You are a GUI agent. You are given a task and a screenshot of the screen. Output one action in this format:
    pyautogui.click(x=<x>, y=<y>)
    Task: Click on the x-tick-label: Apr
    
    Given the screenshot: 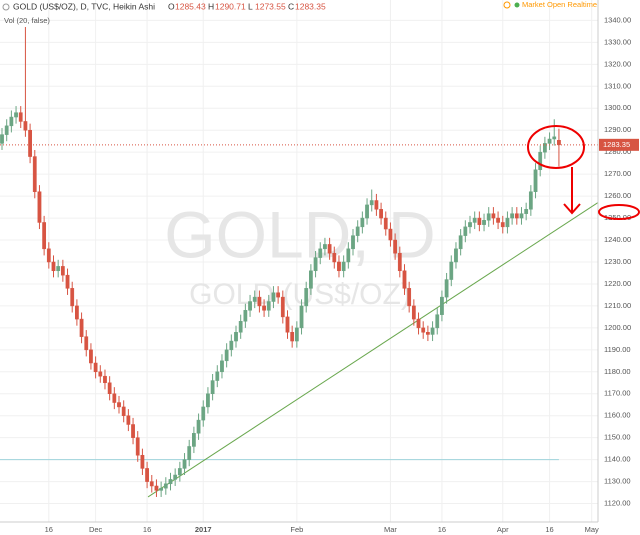 What is the action you would take?
    pyautogui.click(x=503, y=529)
    